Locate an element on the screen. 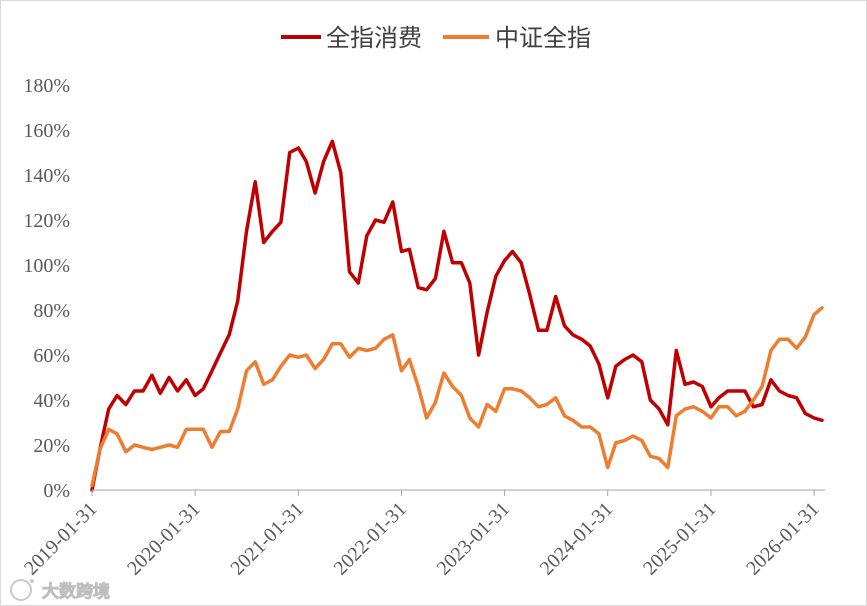  legend-label-series-2: 中证全指 is located at coordinates (543, 38).